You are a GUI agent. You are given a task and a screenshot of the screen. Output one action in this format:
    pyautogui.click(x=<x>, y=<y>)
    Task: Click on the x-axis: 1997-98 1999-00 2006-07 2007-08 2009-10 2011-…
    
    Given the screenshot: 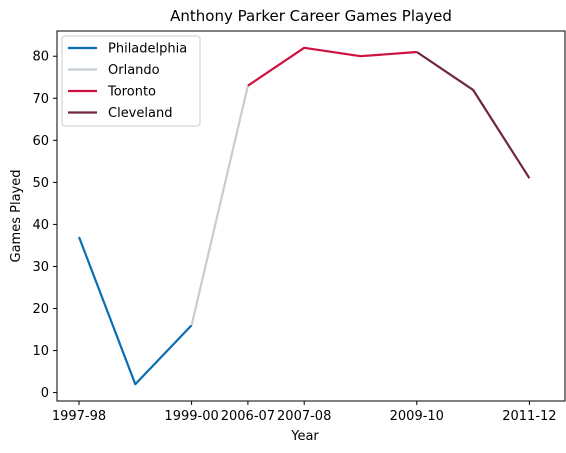 What is the action you would take?
    pyautogui.click(x=304, y=412)
    